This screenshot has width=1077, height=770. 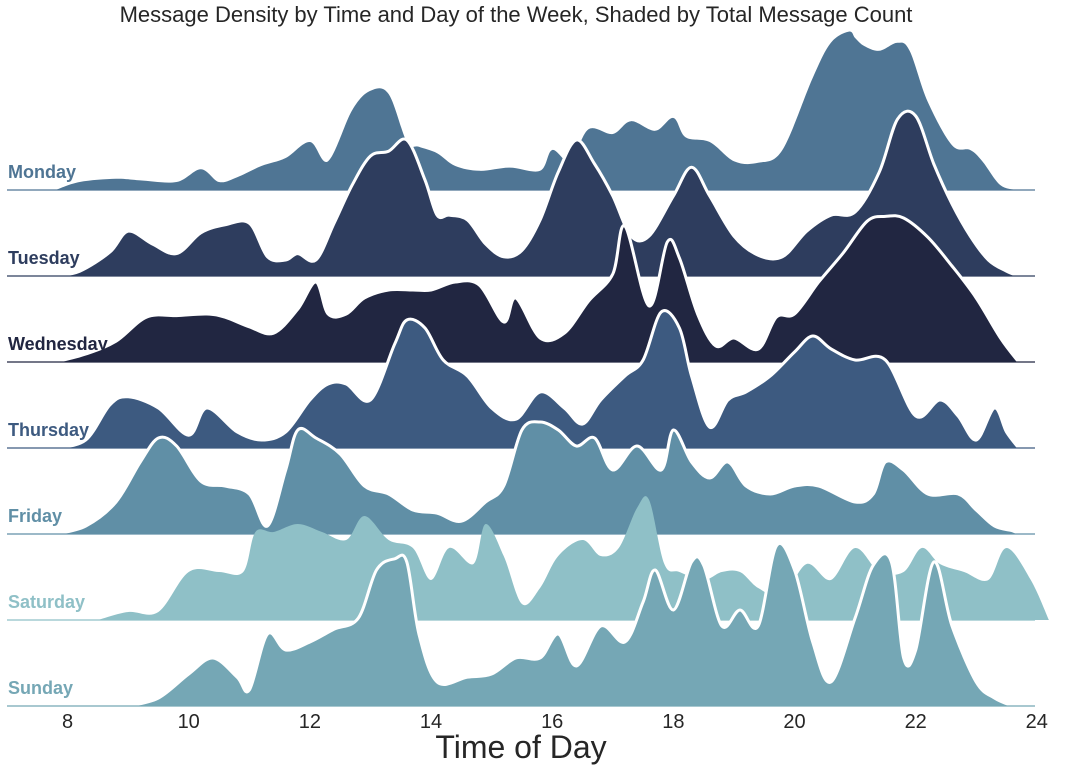 I want to click on x-tick-label: 22, so click(x=916, y=722).